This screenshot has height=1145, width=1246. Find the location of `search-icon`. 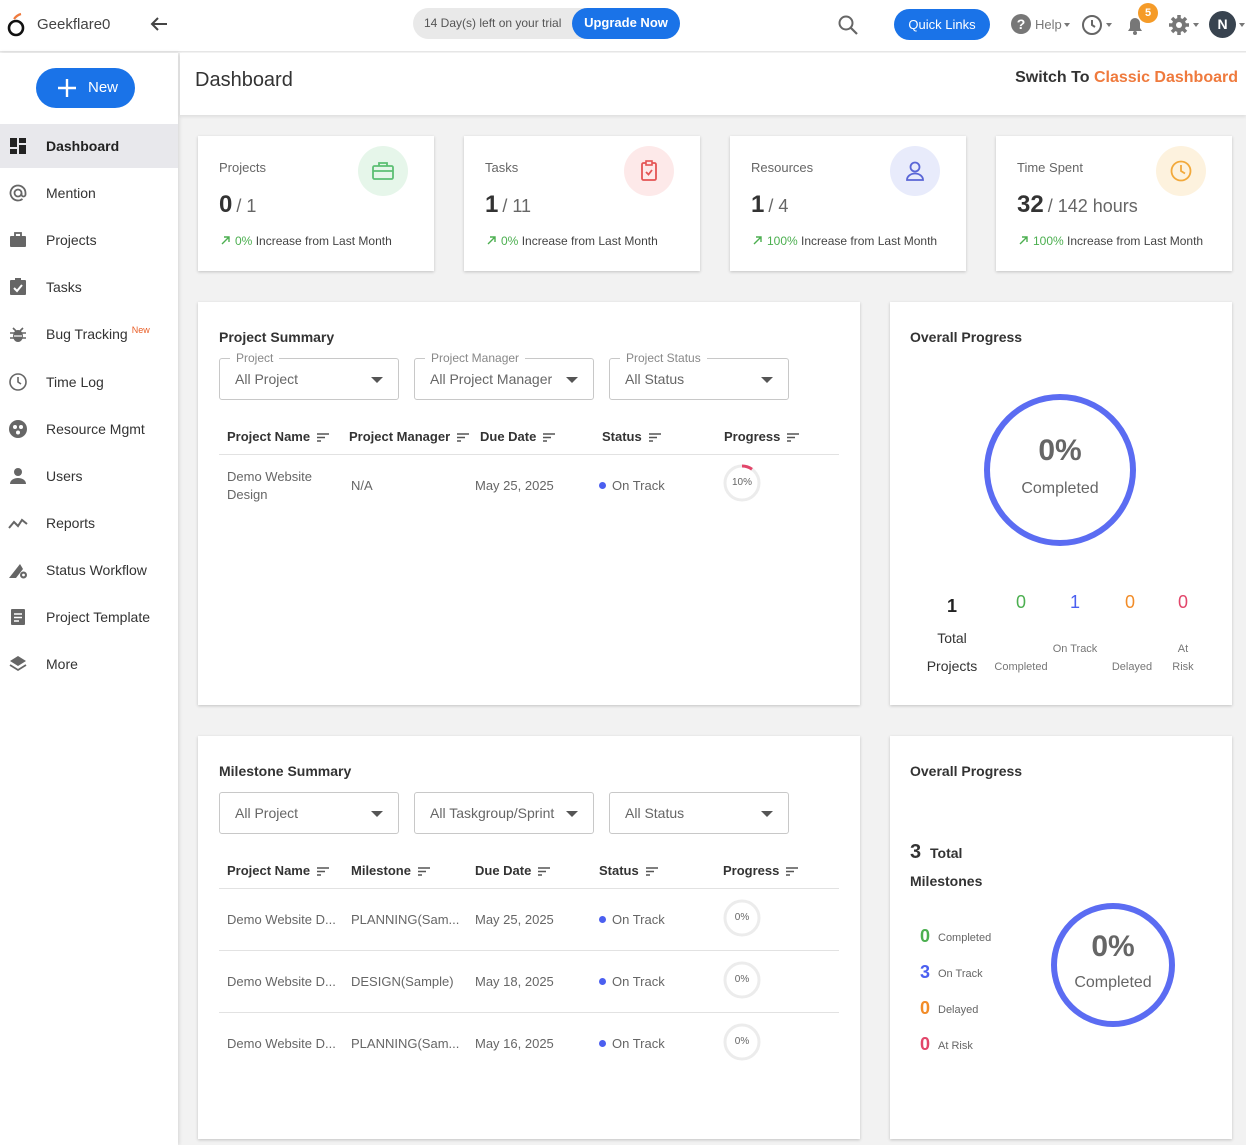

search-icon is located at coordinates (848, 25).